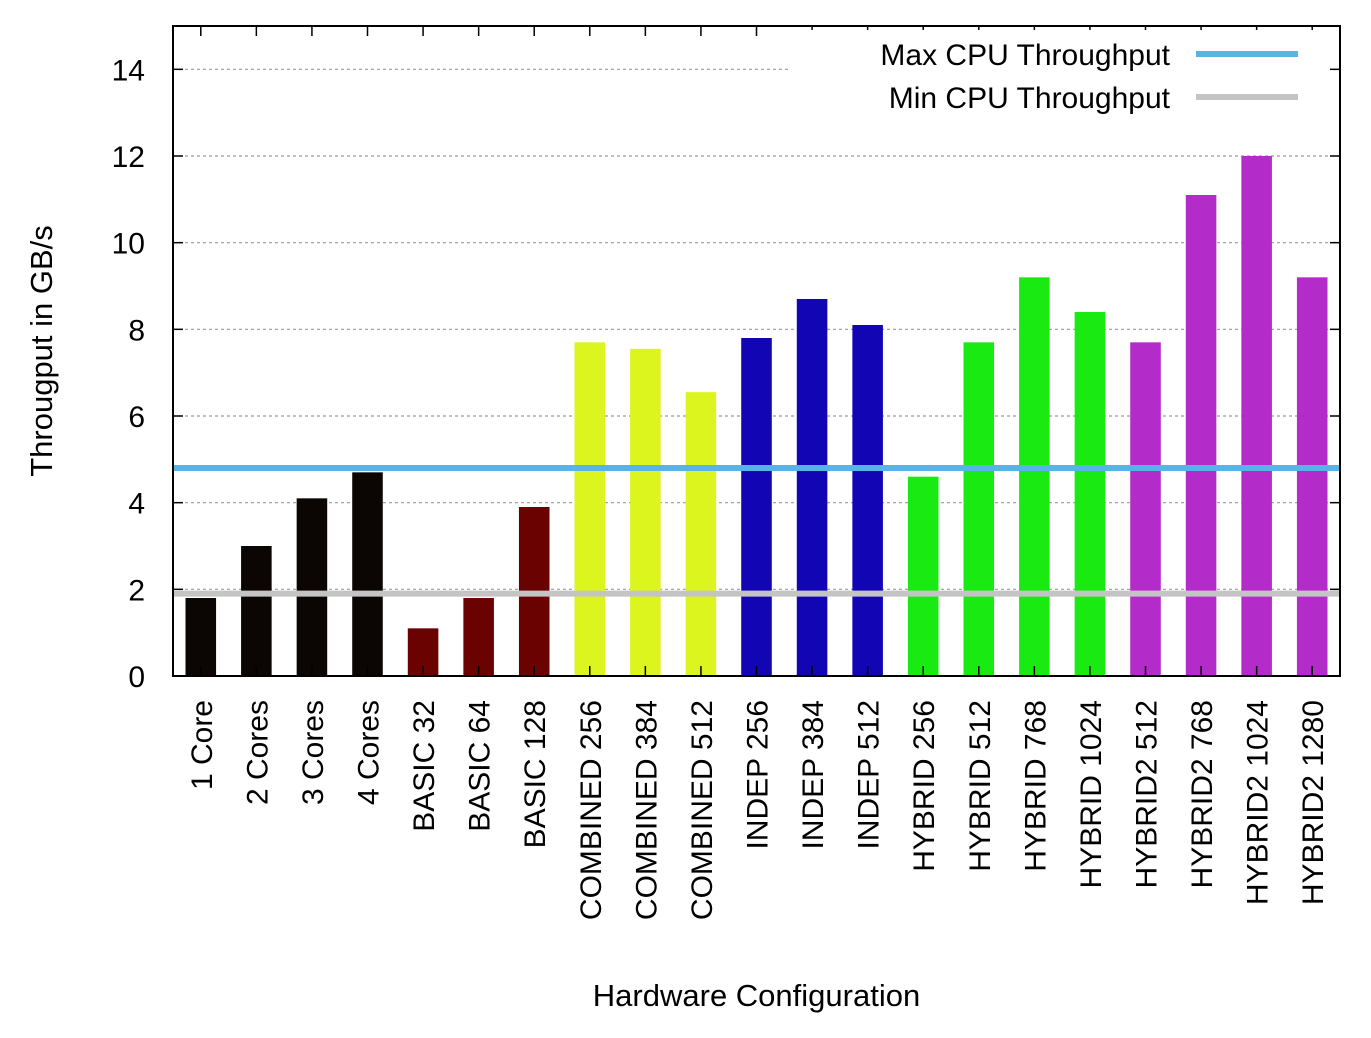 The height and width of the screenshot is (1038, 1371). Describe the element at coordinates (136, 330) in the screenshot. I see `y-tick-label: 8` at that location.